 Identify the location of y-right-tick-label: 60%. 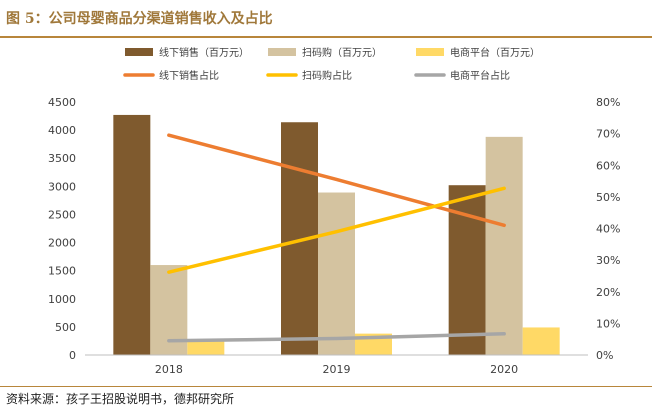
(608, 165).